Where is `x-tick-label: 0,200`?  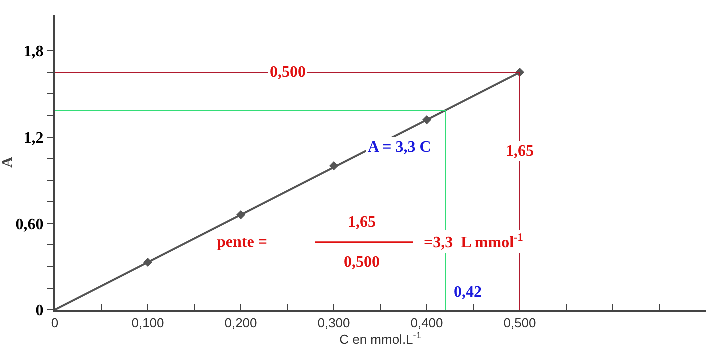 x-tick-label: 0,200 is located at coordinates (241, 323).